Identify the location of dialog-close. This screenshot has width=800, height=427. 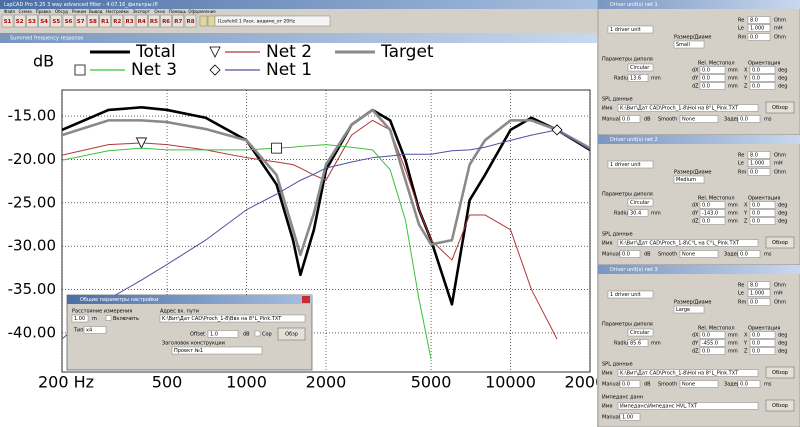
(306, 299).